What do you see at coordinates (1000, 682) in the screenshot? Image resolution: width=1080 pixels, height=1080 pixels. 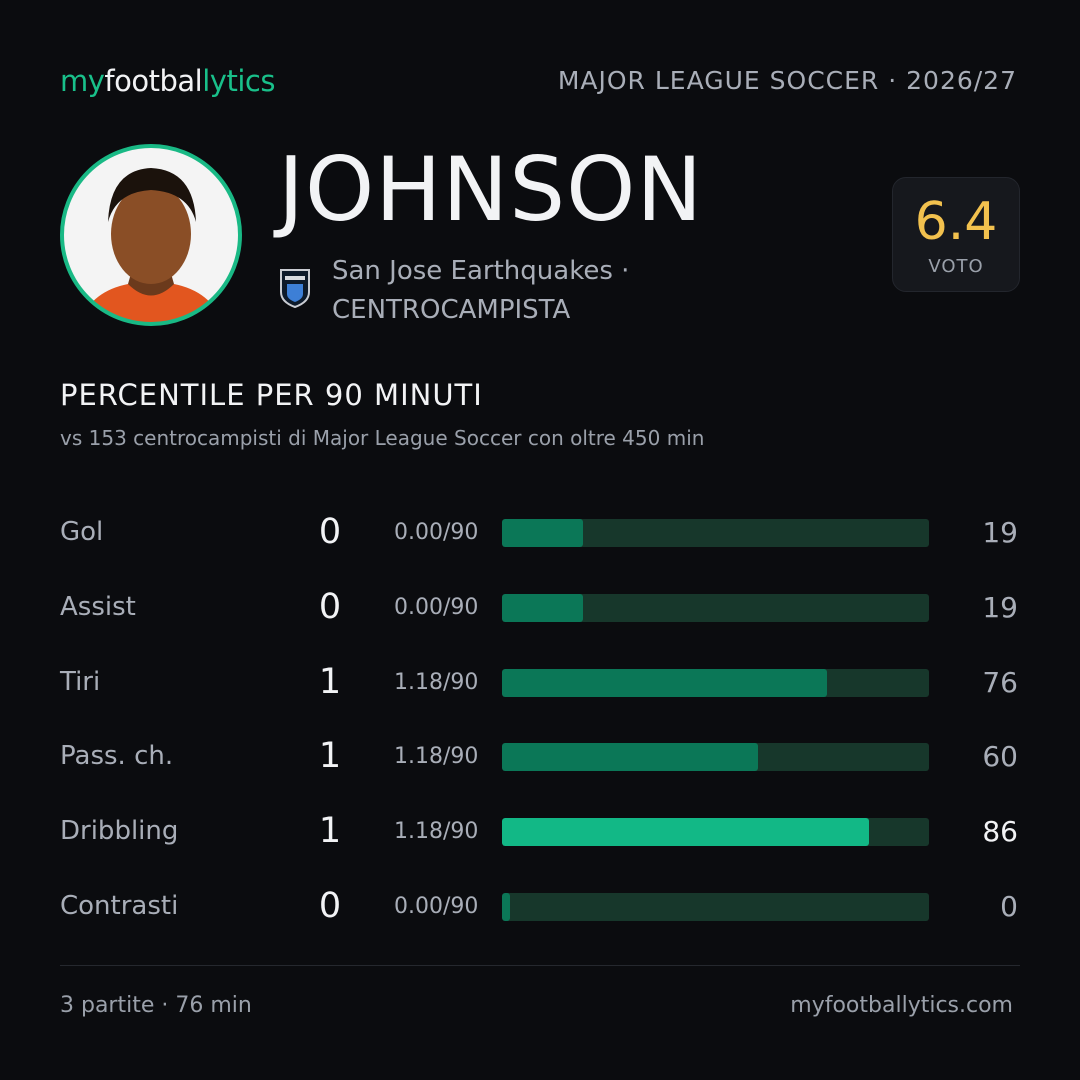 I see `percentile-value: 76` at bounding box center [1000, 682].